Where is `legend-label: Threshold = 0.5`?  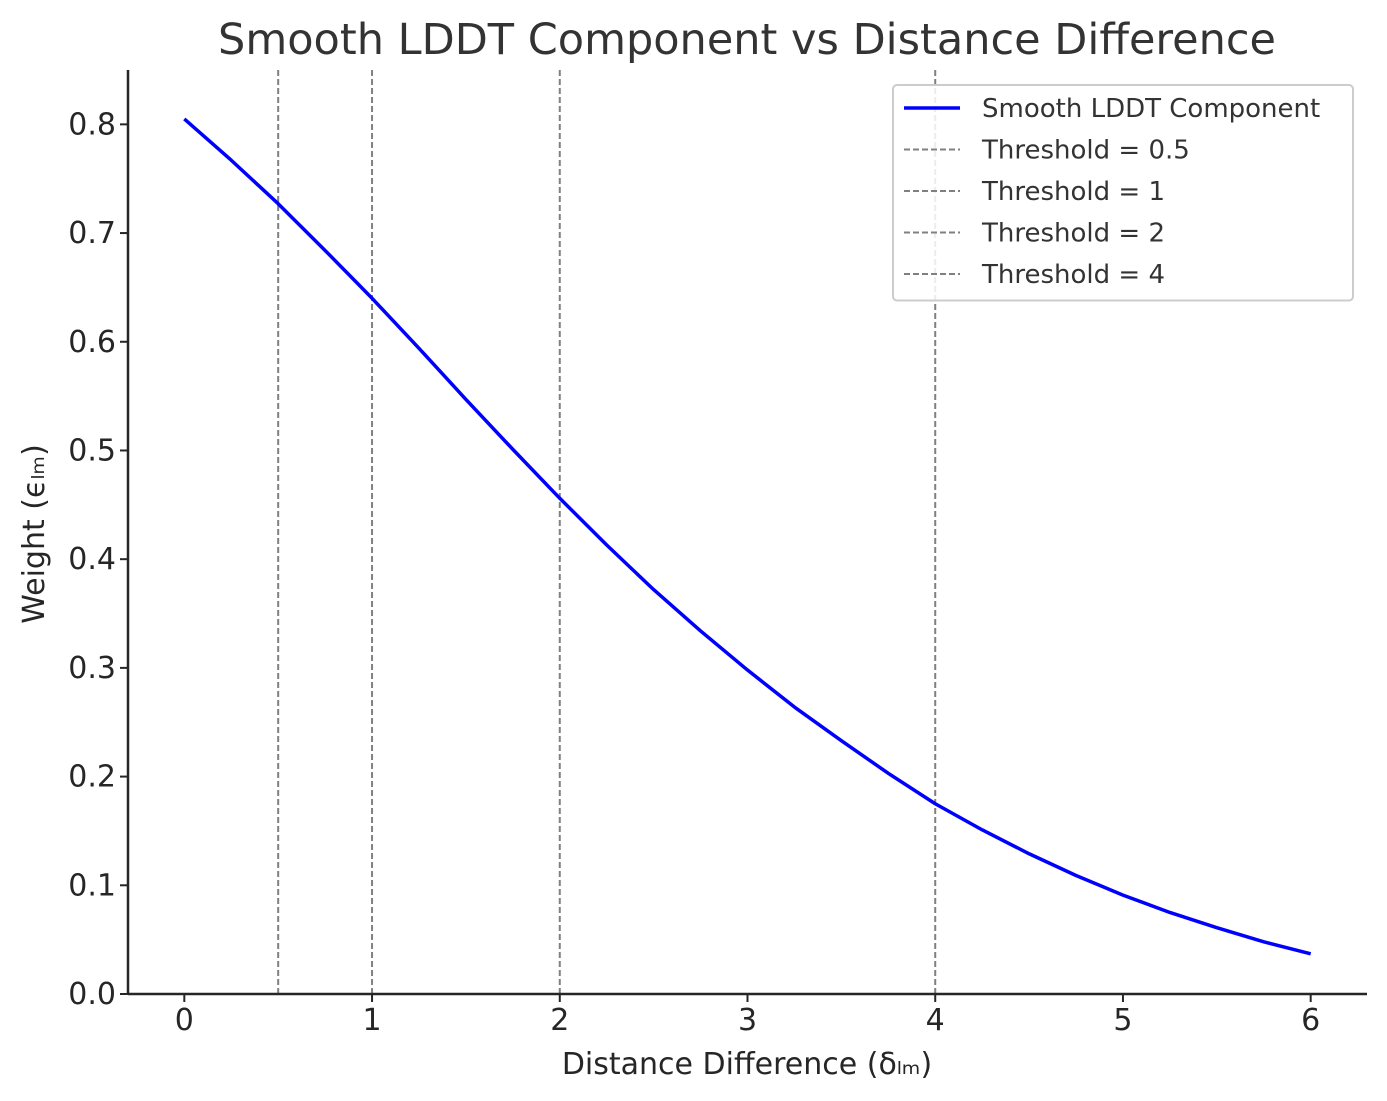
legend-label: Threshold = 0.5 is located at coordinates (1085, 151).